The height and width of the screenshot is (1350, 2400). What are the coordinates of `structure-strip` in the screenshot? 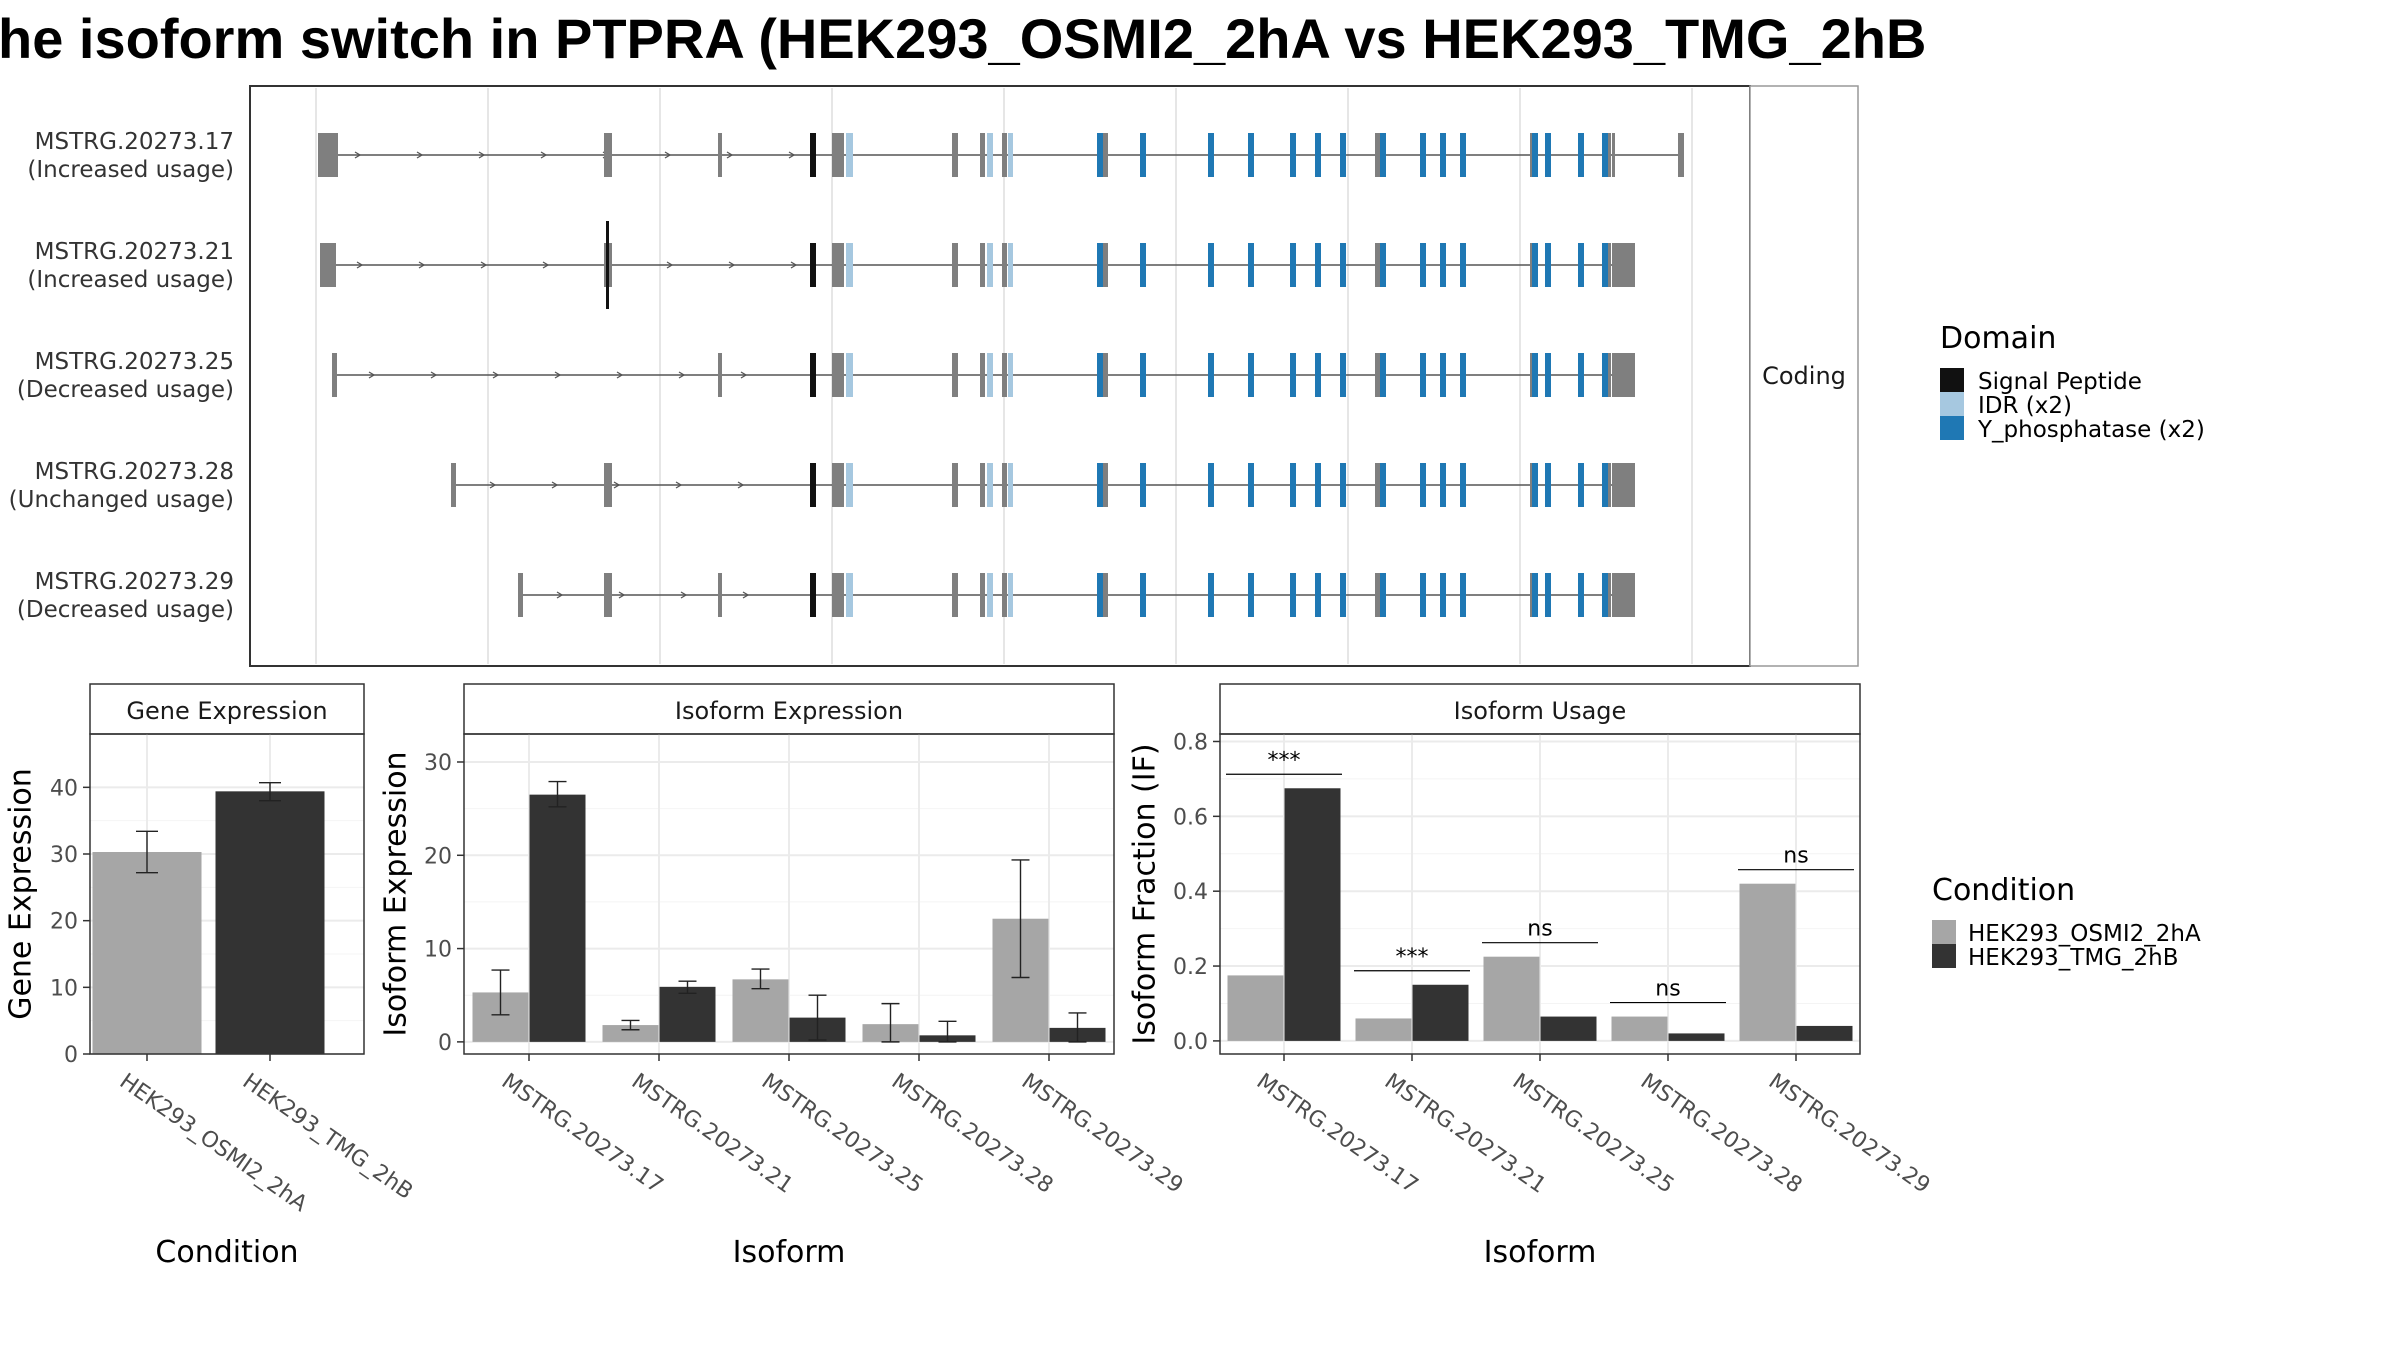 It's located at (1804, 376).